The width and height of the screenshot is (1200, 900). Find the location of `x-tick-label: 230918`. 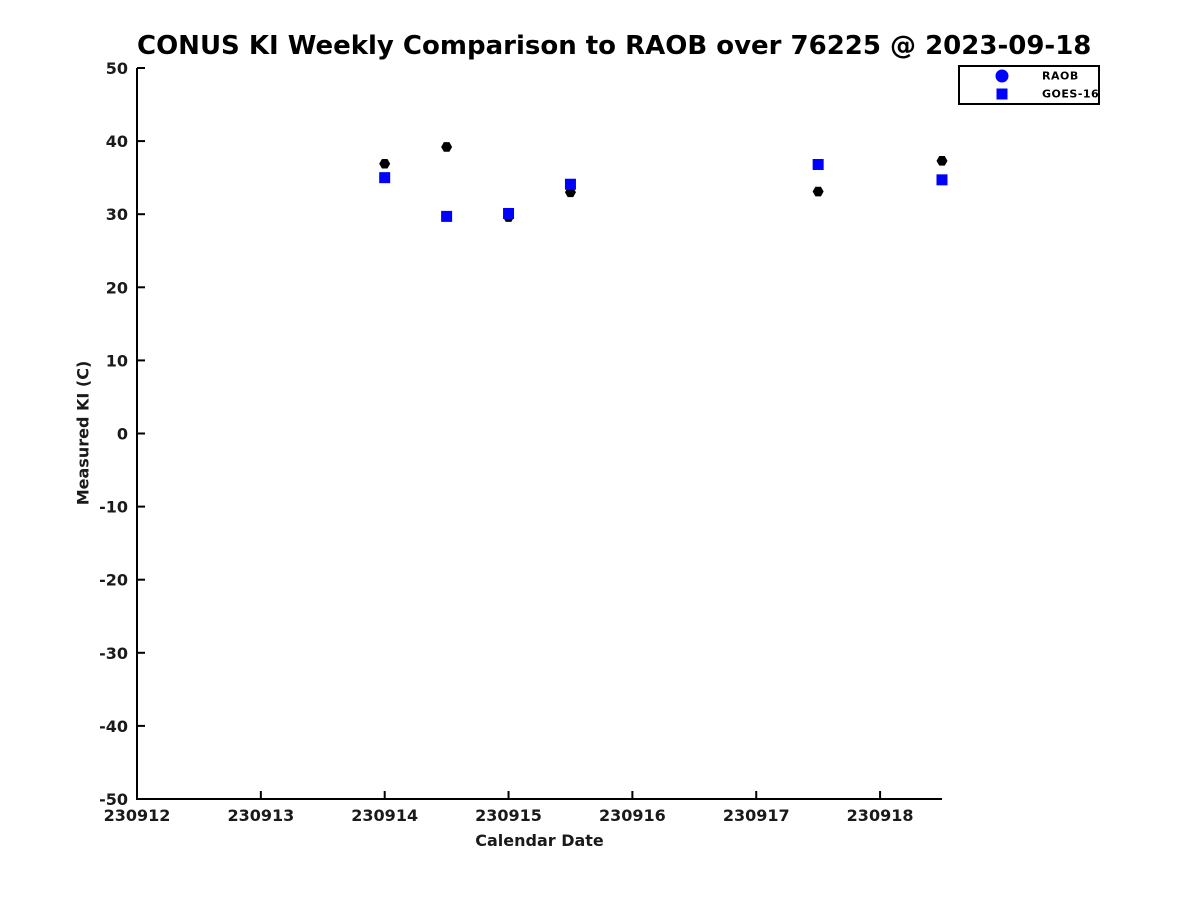

x-tick-label: 230918 is located at coordinates (880, 815).